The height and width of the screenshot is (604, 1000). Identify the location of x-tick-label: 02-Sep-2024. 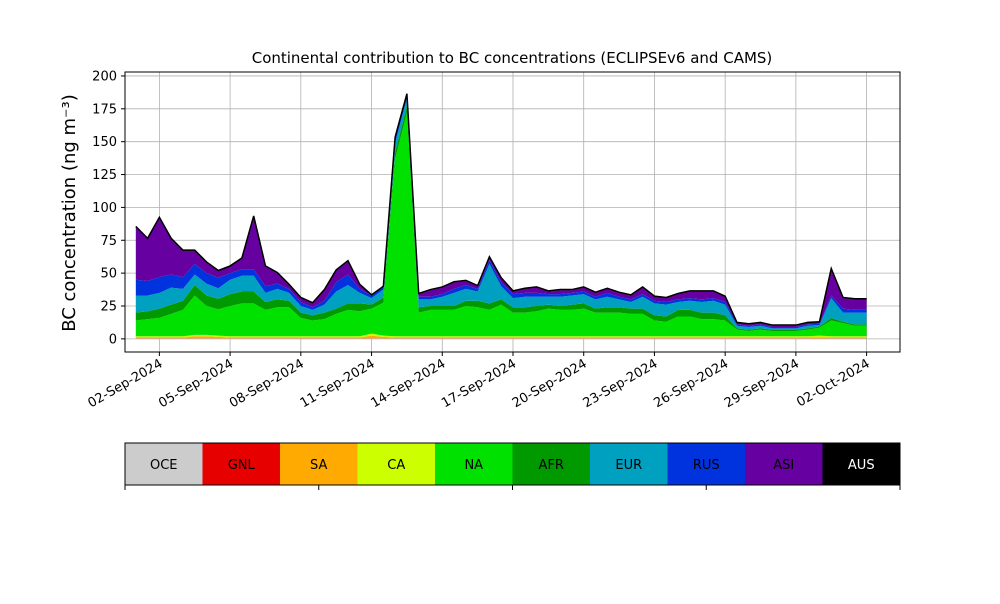
(126, 383).